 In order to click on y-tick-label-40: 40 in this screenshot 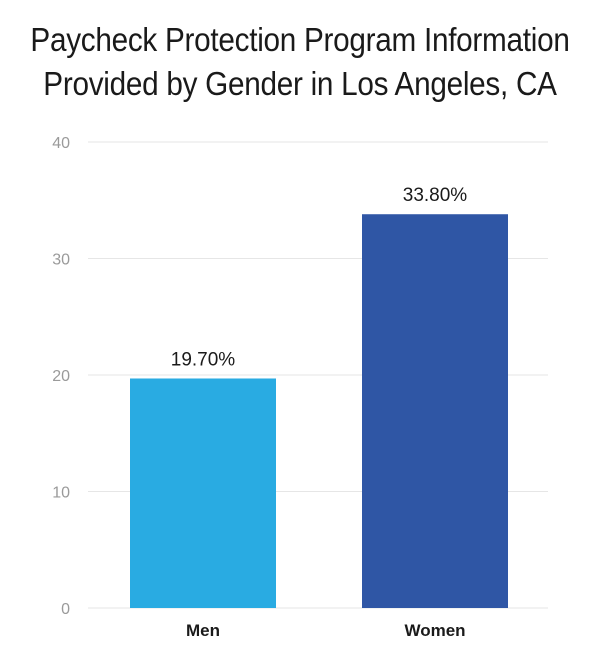, I will do `click(61, 143)`.